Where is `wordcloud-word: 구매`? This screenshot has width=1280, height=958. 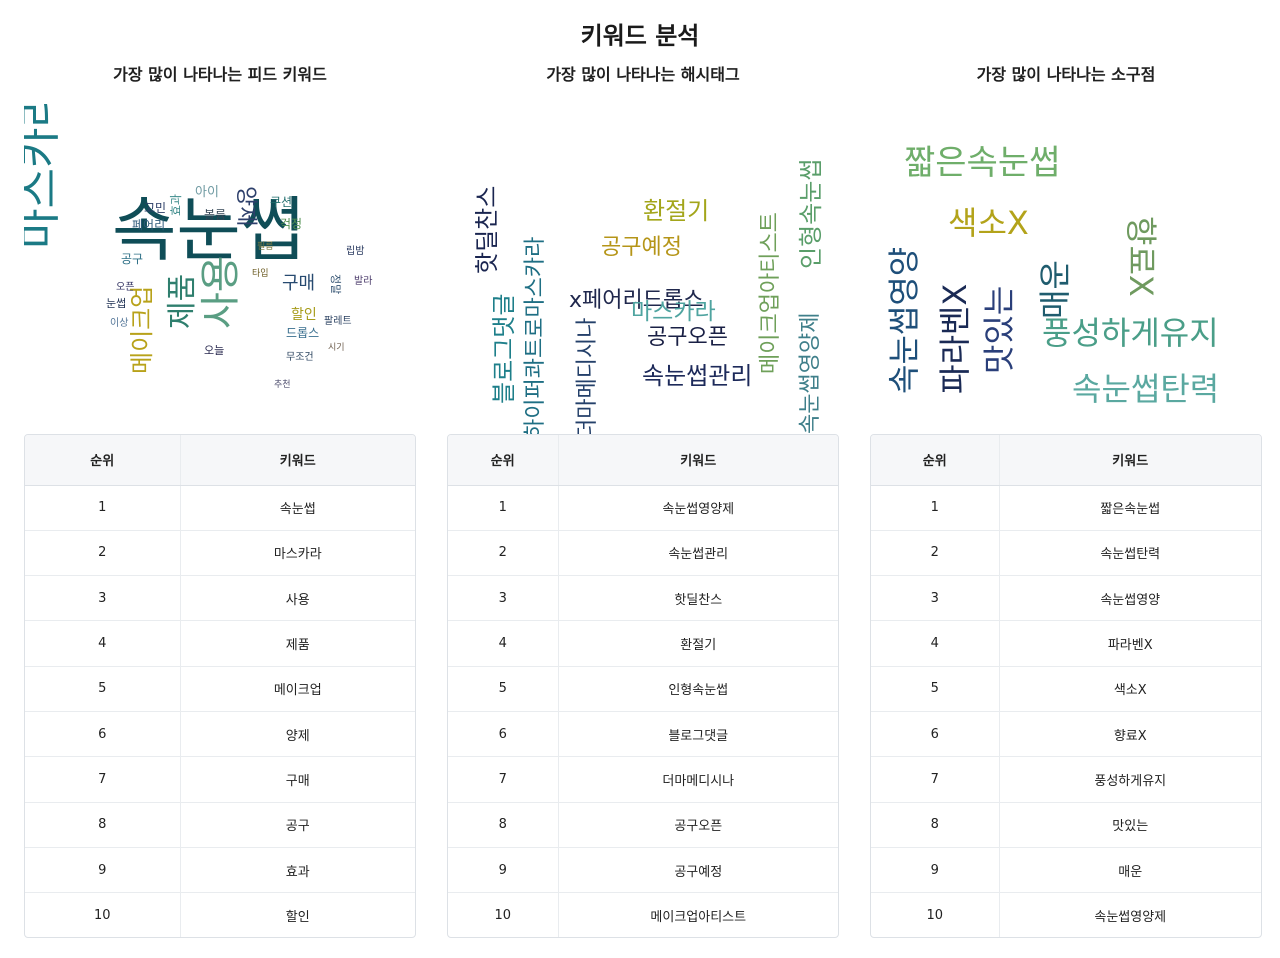
wordcloud-word: 구매 is located at coordinates (298, 283).